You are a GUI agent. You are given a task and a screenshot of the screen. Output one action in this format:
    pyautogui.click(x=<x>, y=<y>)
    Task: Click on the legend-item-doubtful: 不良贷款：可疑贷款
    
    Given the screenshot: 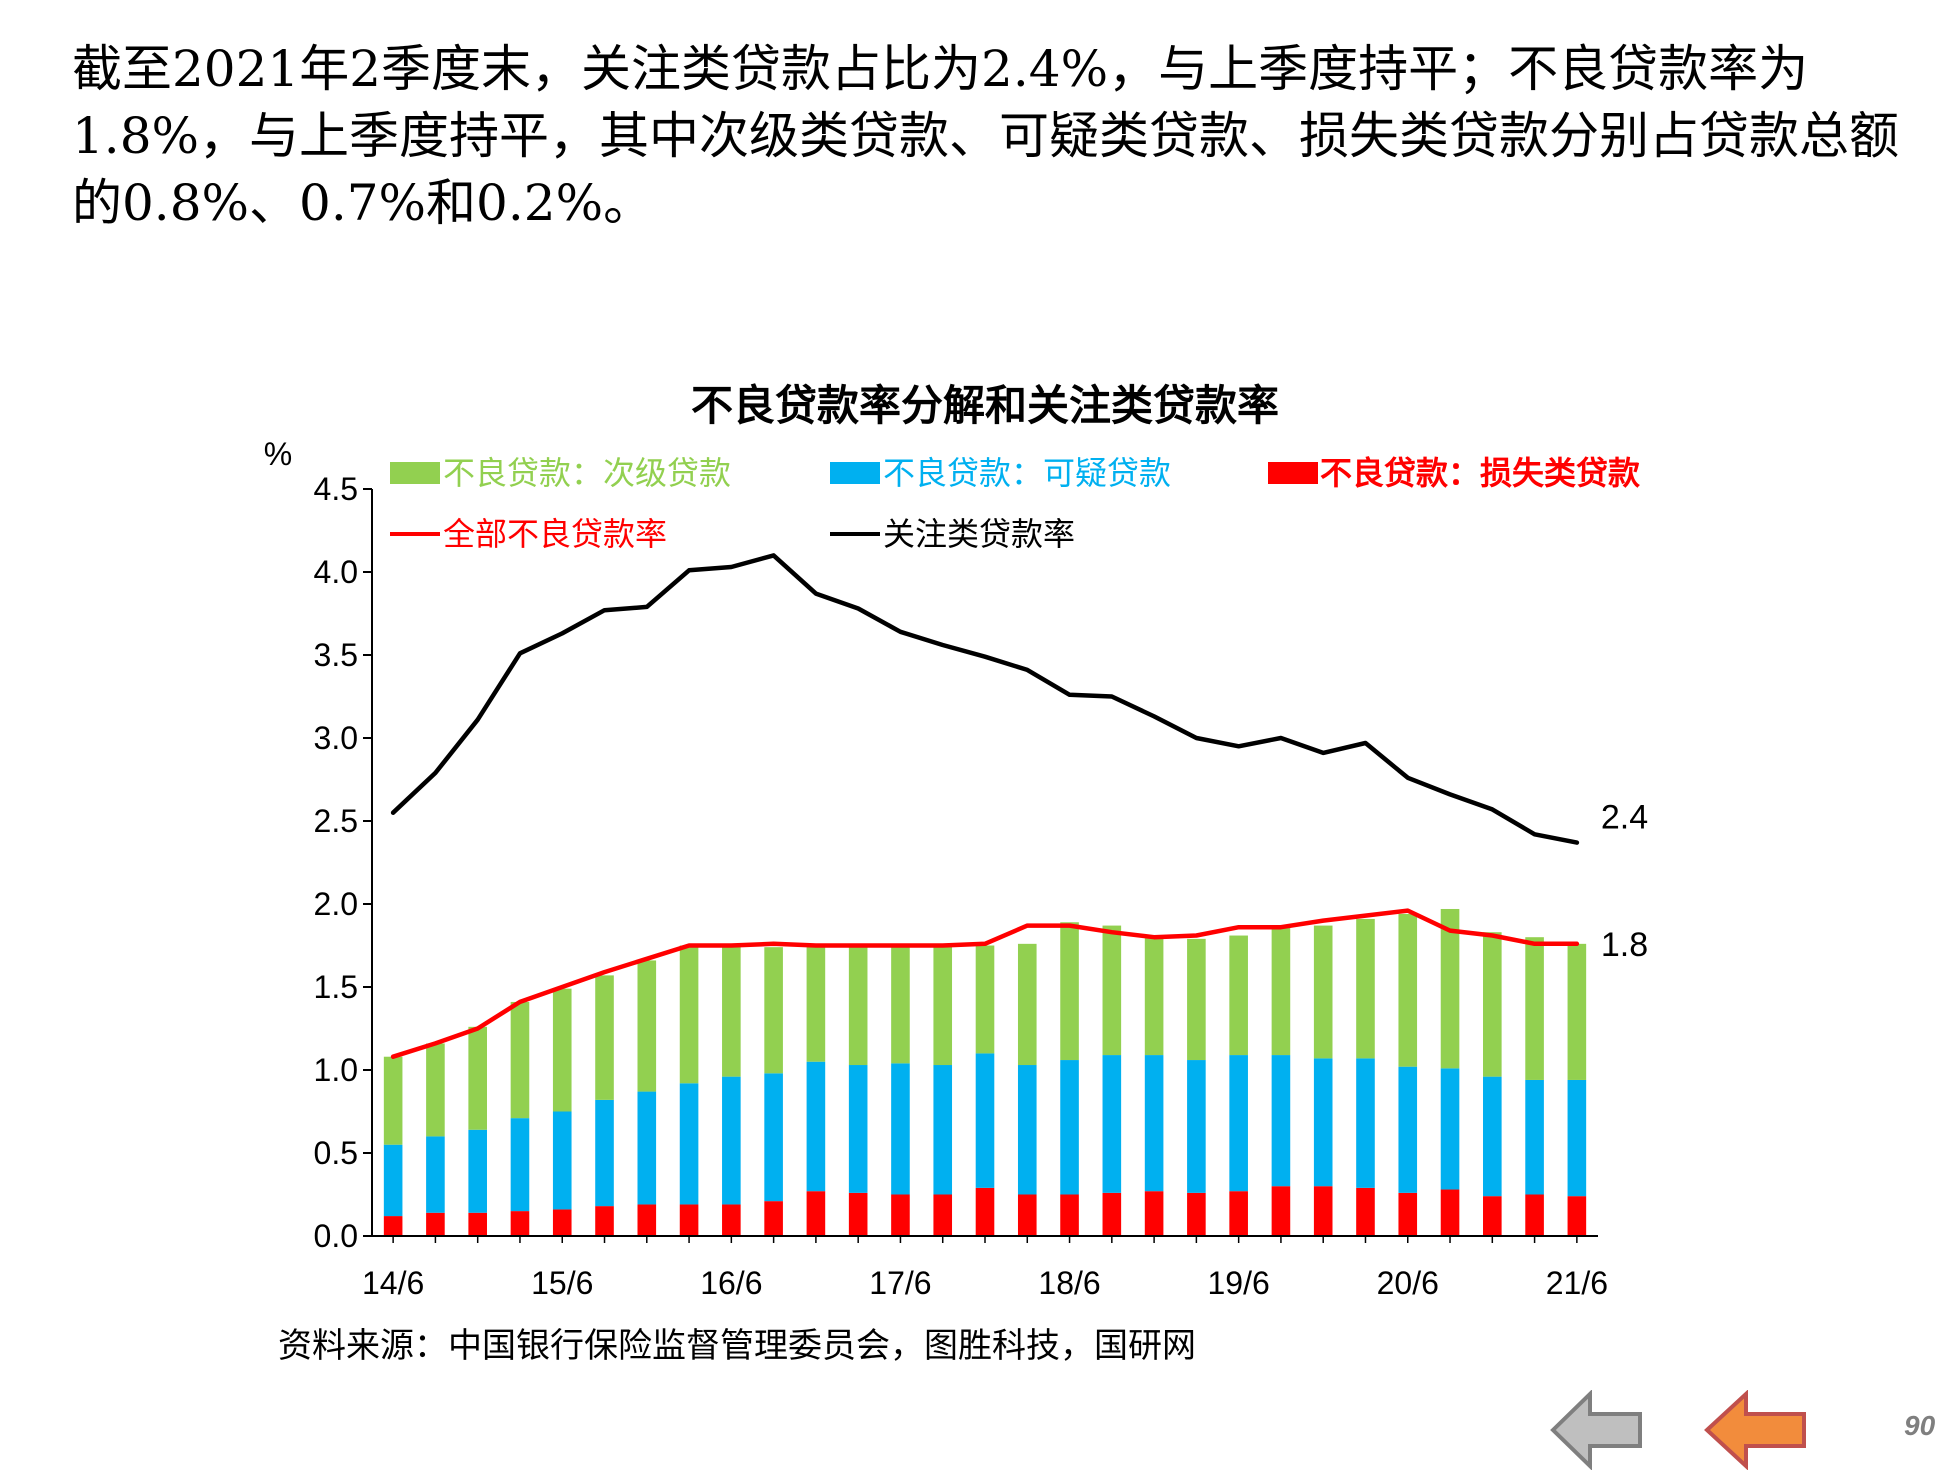 What is the action you would take?
    pyautogui.click(x=1000, y=473)
    